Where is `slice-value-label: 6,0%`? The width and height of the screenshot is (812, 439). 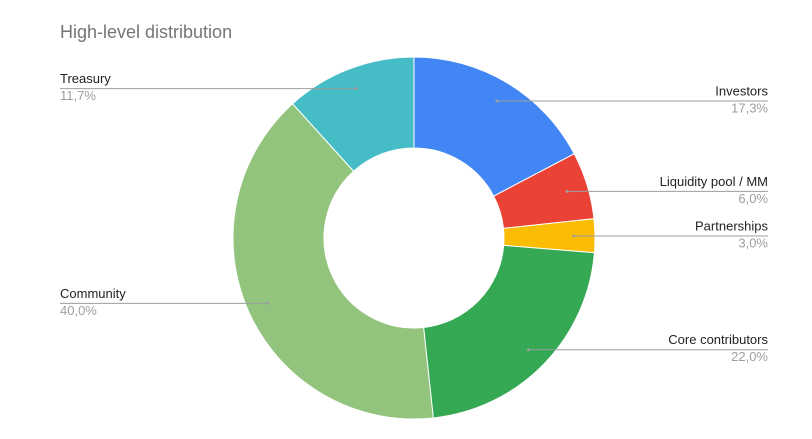 slice-value-label: 6,0% is located at coordinates (753, 198).